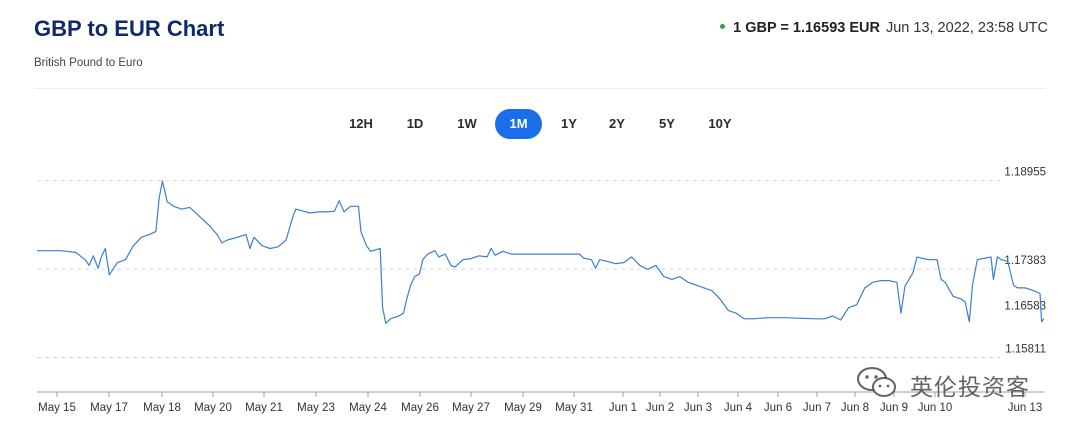 The height and width of the screenshot is (429, 1080). Describe the element at coordinates (361, 123) in the screenshot. I see `tab-12h: 12H` at that location.